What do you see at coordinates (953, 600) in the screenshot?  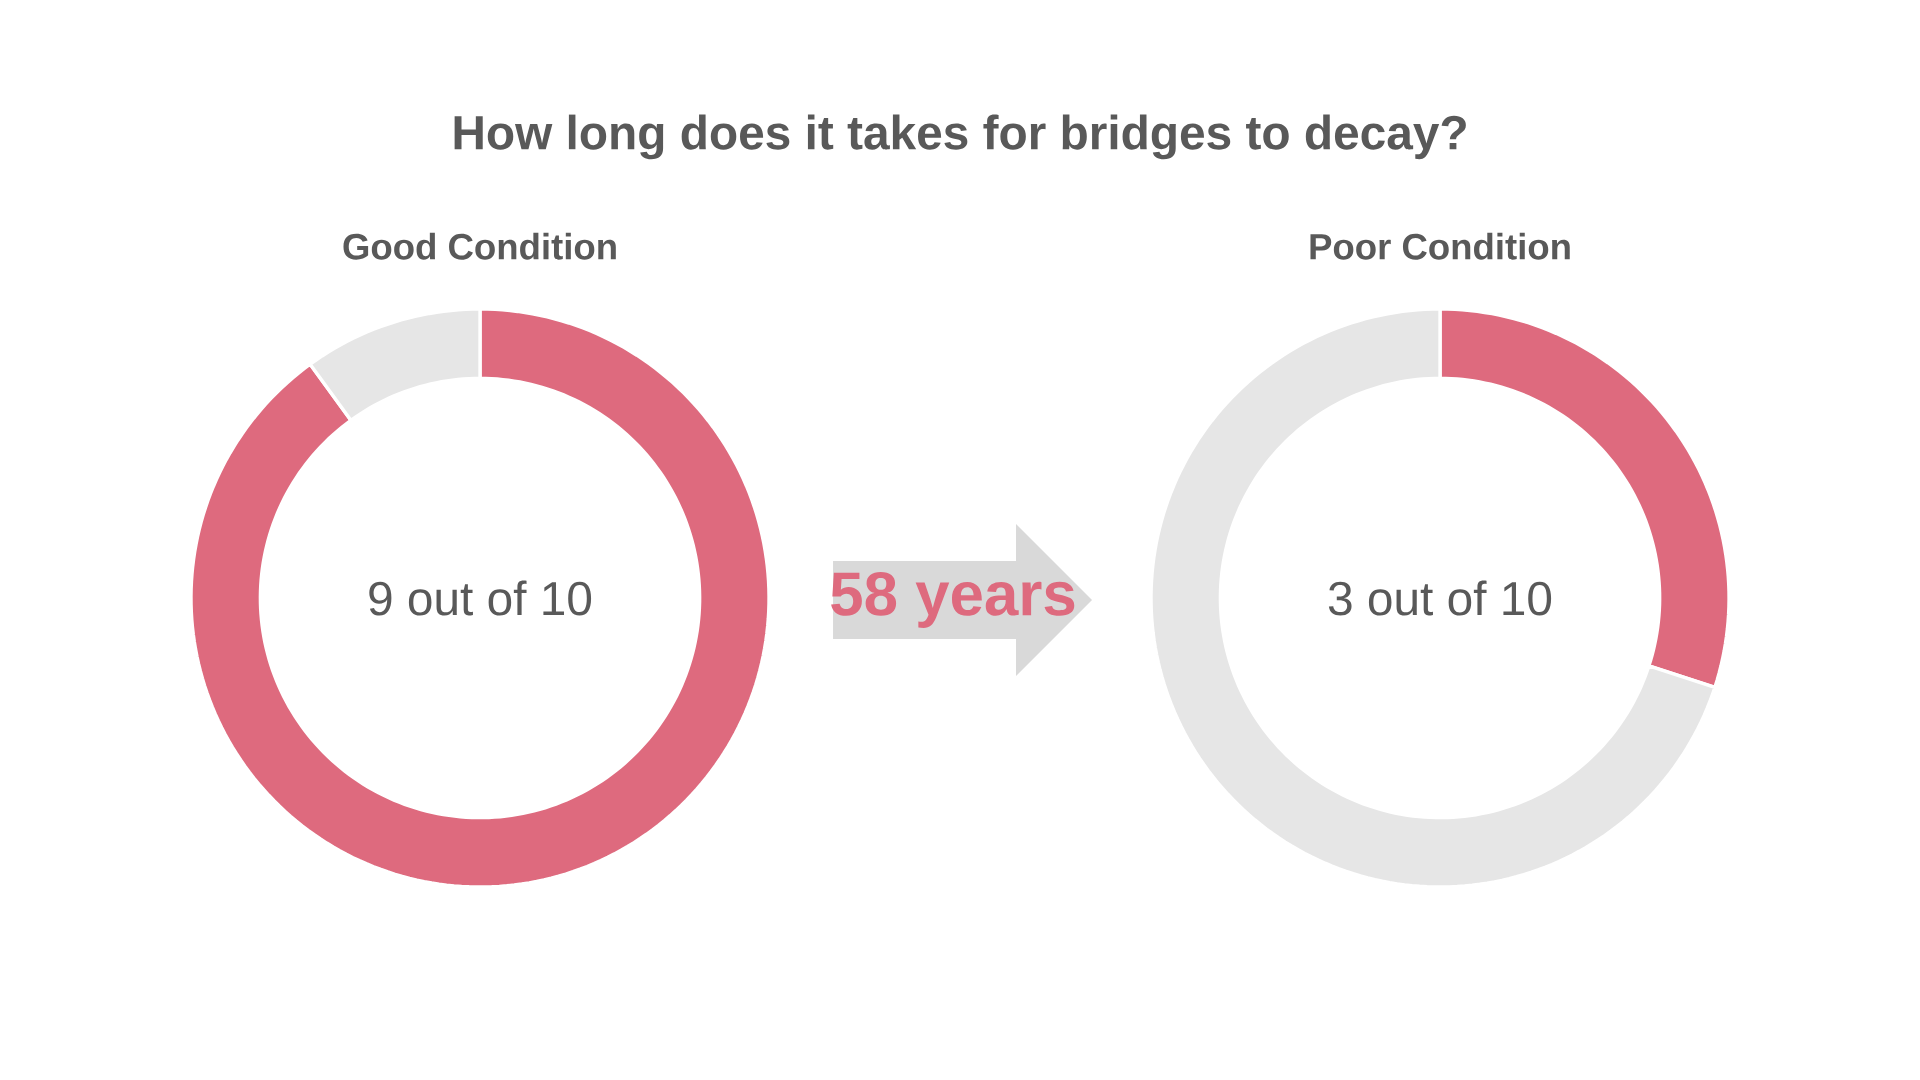 I see `text: 58 years` at bounding box center [953, 600].